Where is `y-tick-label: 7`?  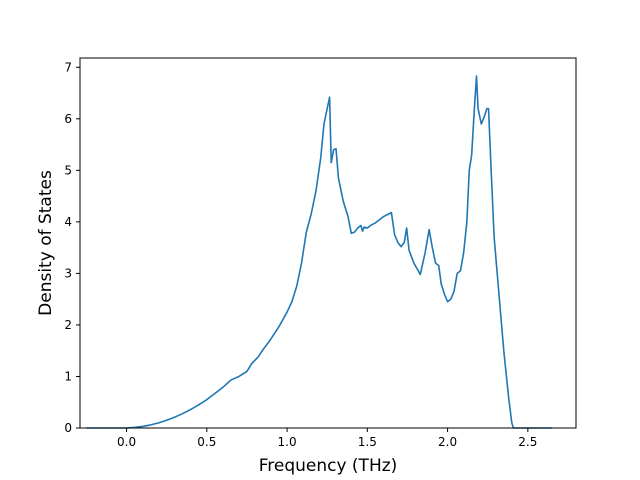 y-tick-label: 7 is located at coordinates (68, 67).